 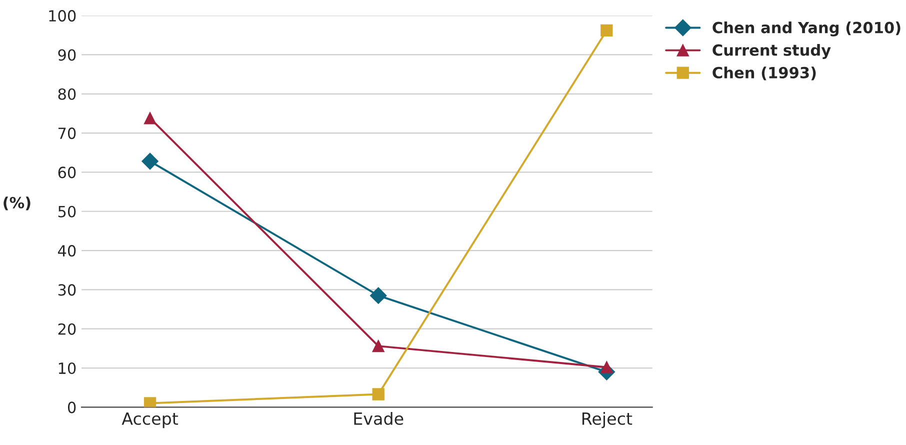 I want to click on x-tick-label: Evade, so click(x=379, y=418).